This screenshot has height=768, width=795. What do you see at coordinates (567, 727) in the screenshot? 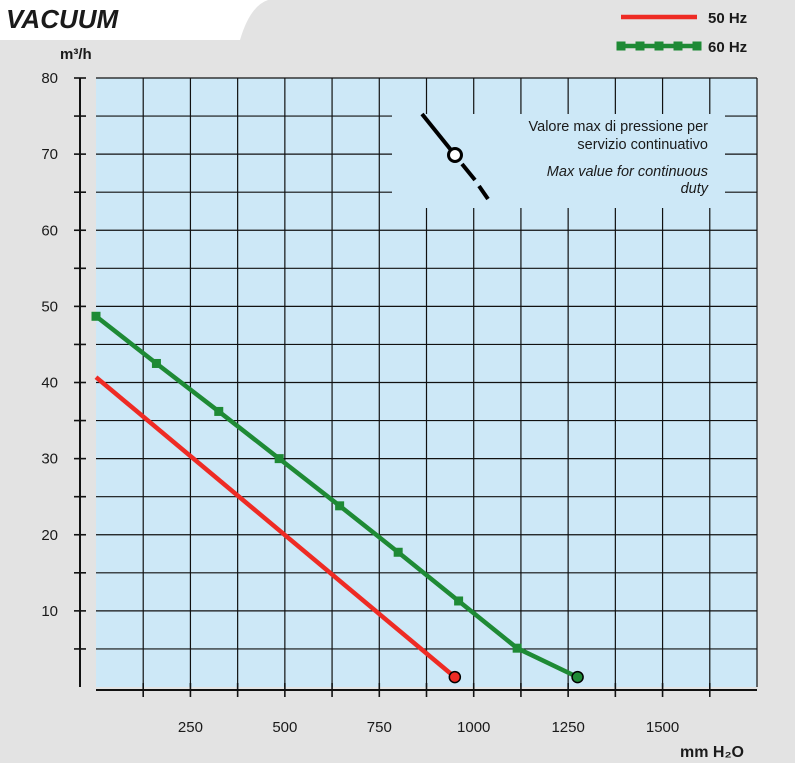
I see `x-tick-label: 1250` at bounding box center [567, 727].